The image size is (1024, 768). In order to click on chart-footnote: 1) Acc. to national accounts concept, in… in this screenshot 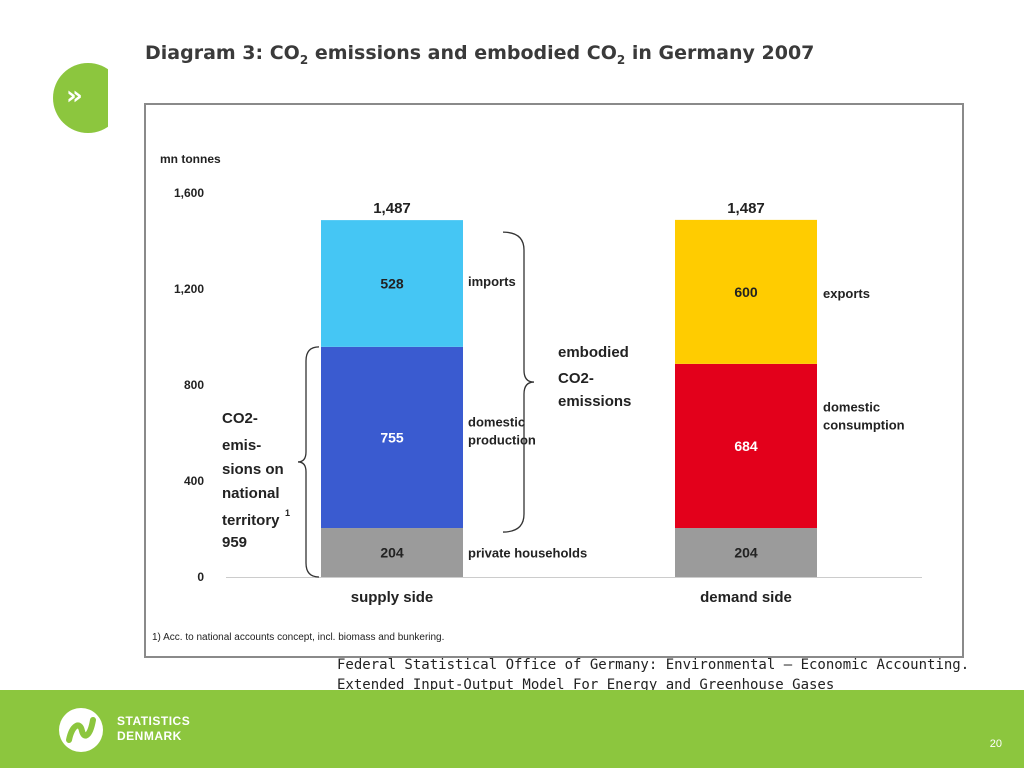, I will do `click(298, 637)`.